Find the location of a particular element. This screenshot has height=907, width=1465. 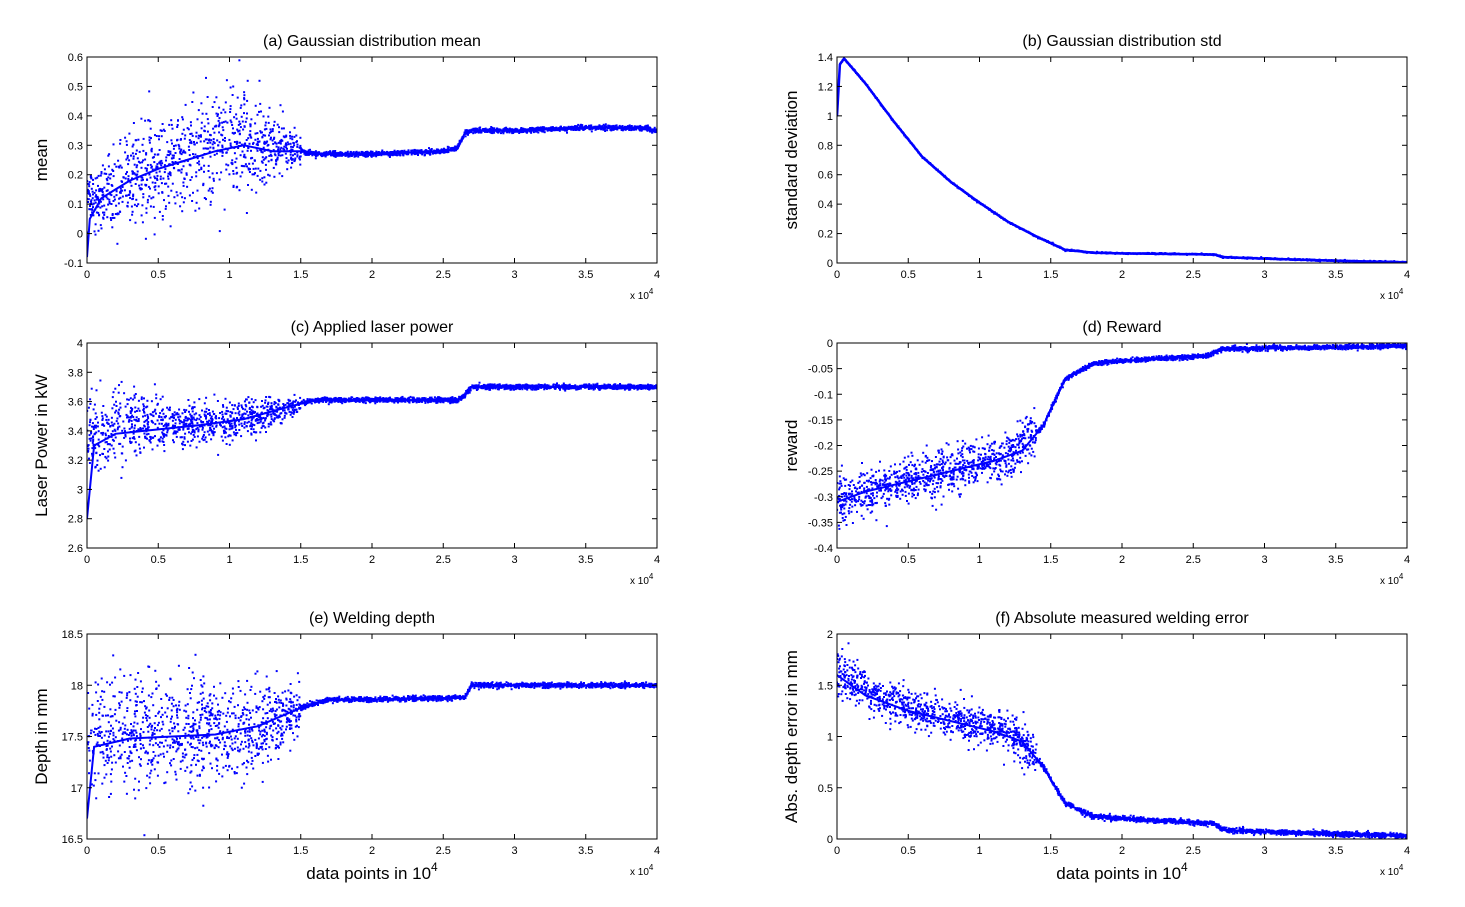

data-series is located at coordinates (372, 158).